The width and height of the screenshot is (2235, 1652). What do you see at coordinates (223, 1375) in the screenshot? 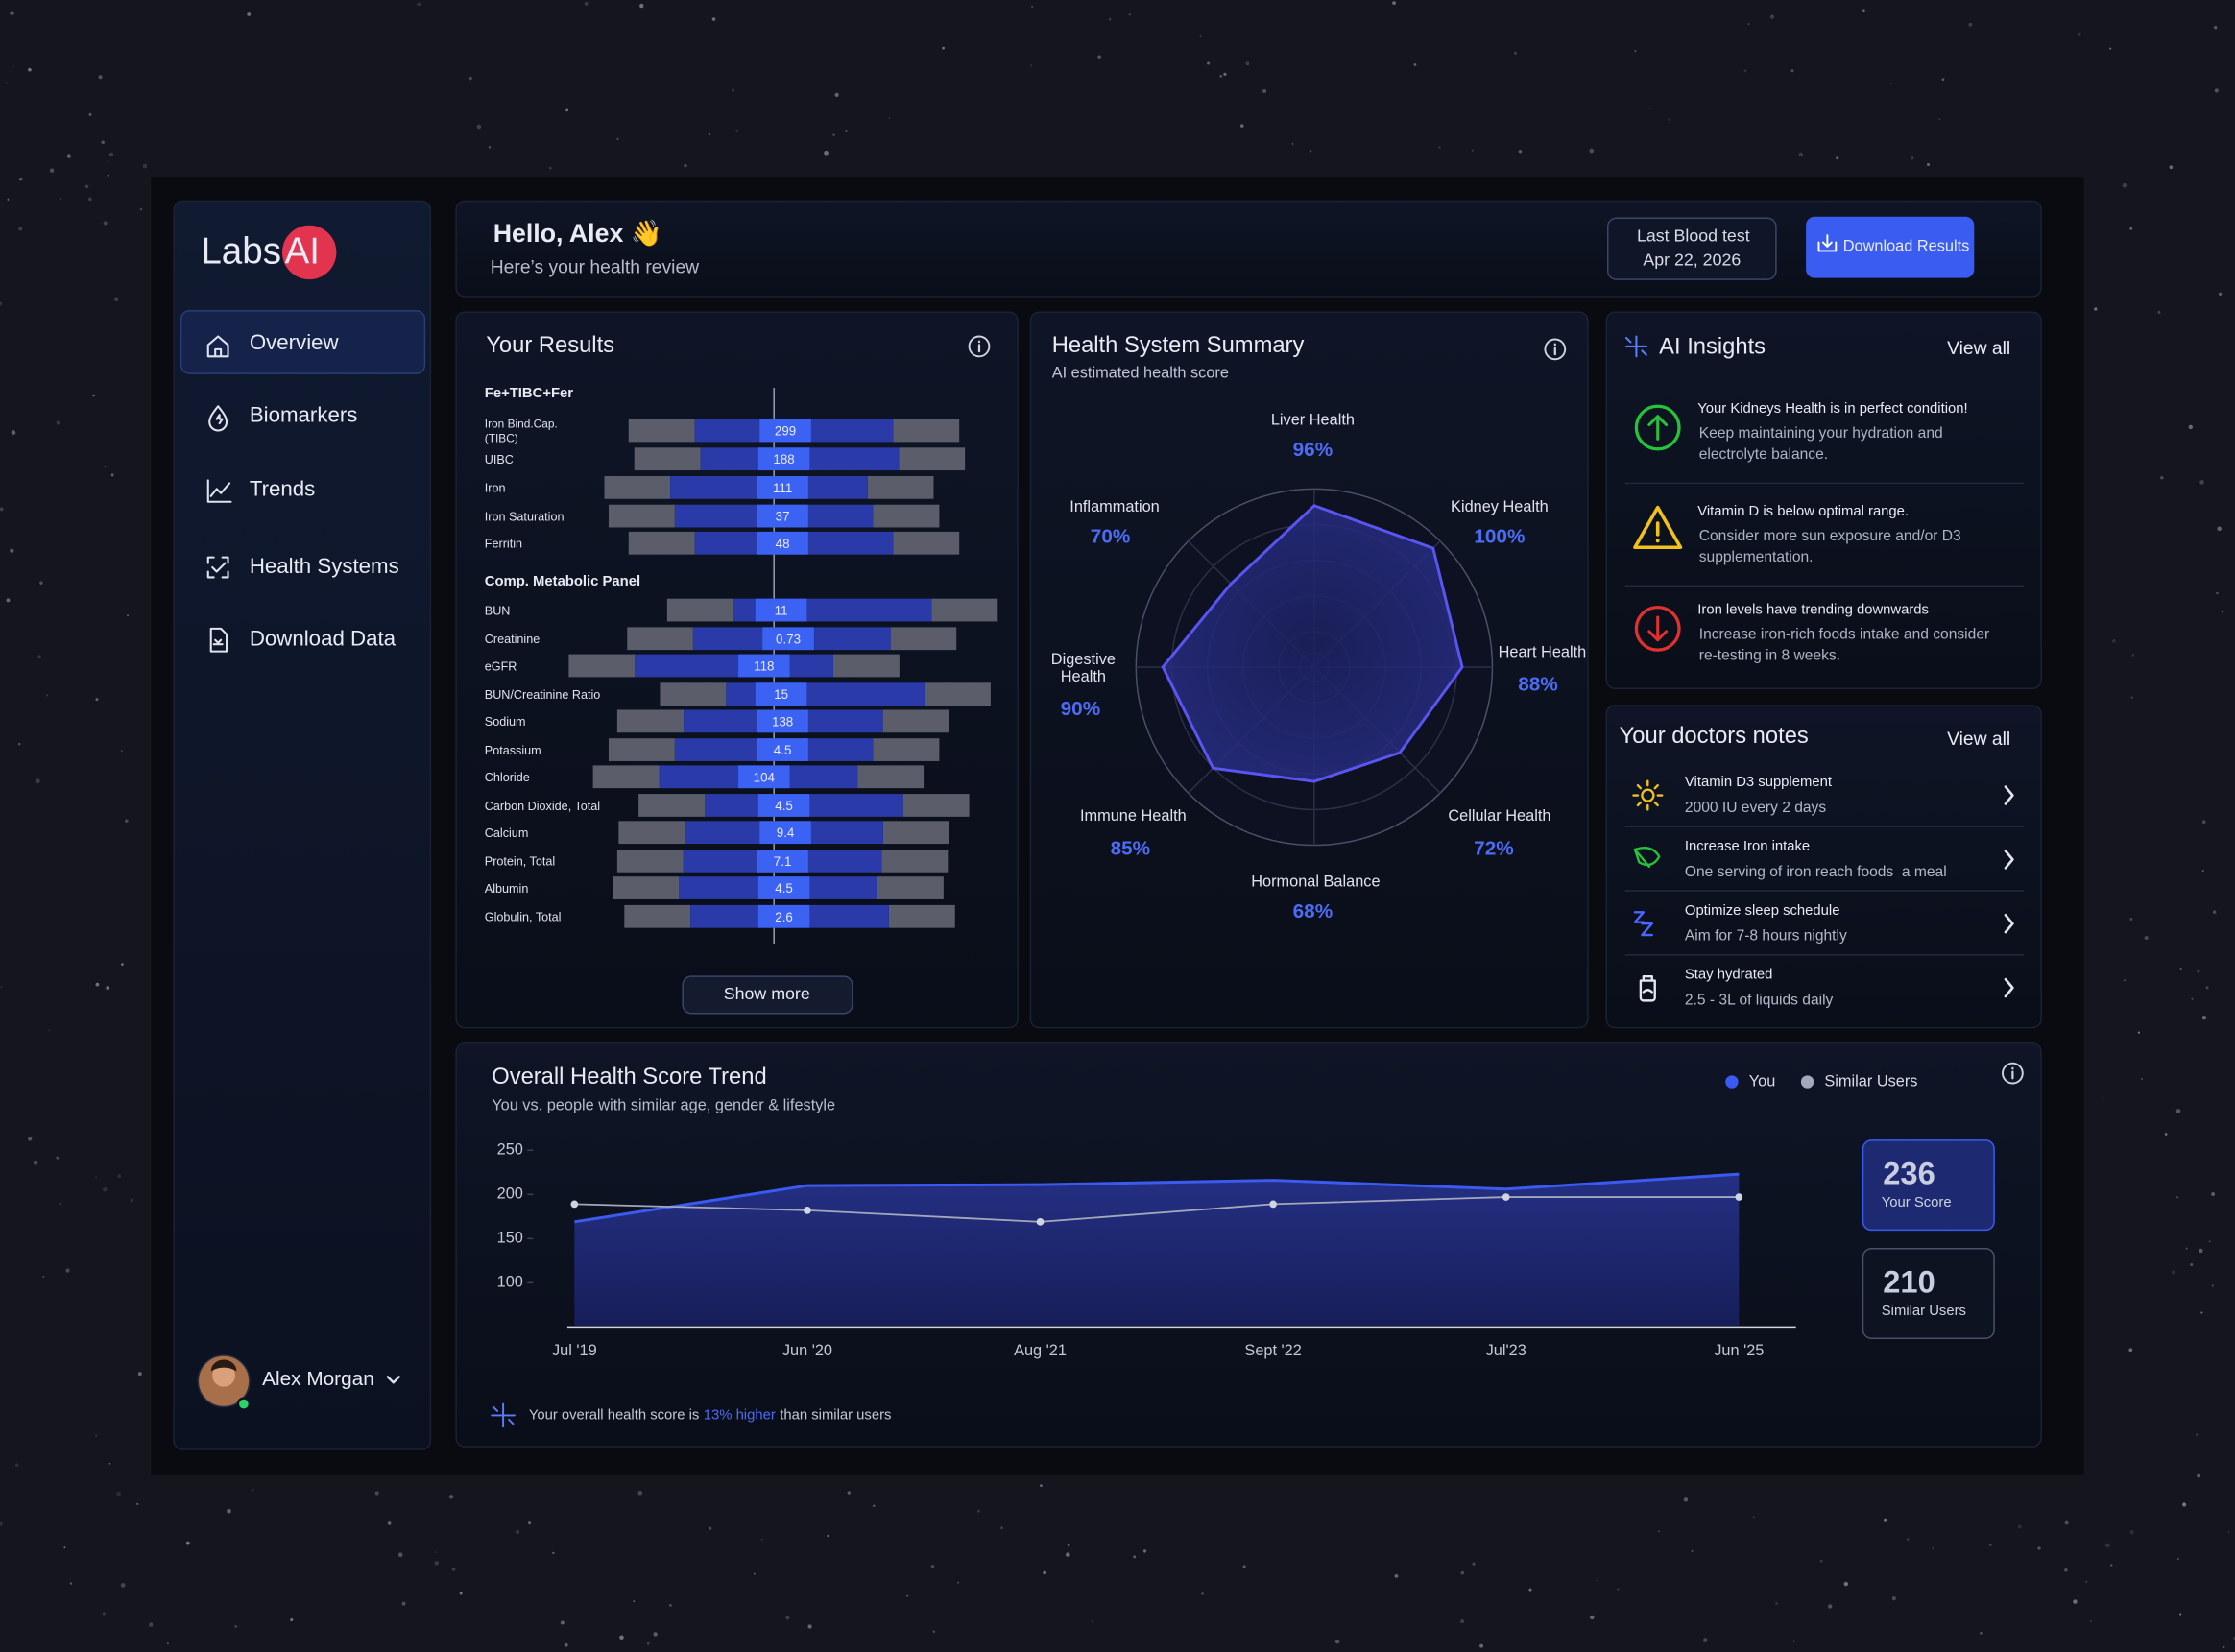
I see `avatar-face` at bounding box center [223, 1375].